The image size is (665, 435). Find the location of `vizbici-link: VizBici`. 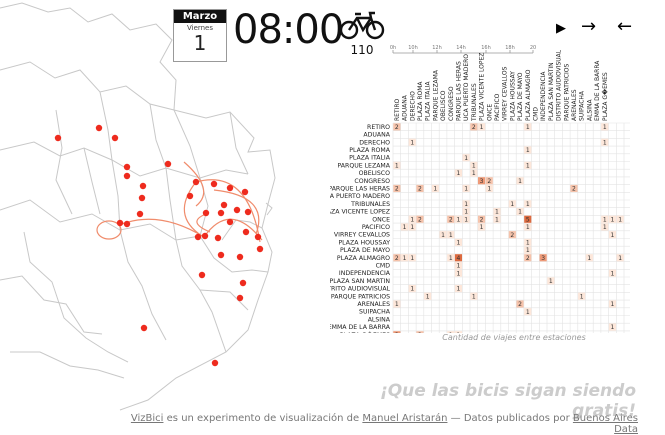

vizbici-link: VizBici is located at coordinates (147, 418).